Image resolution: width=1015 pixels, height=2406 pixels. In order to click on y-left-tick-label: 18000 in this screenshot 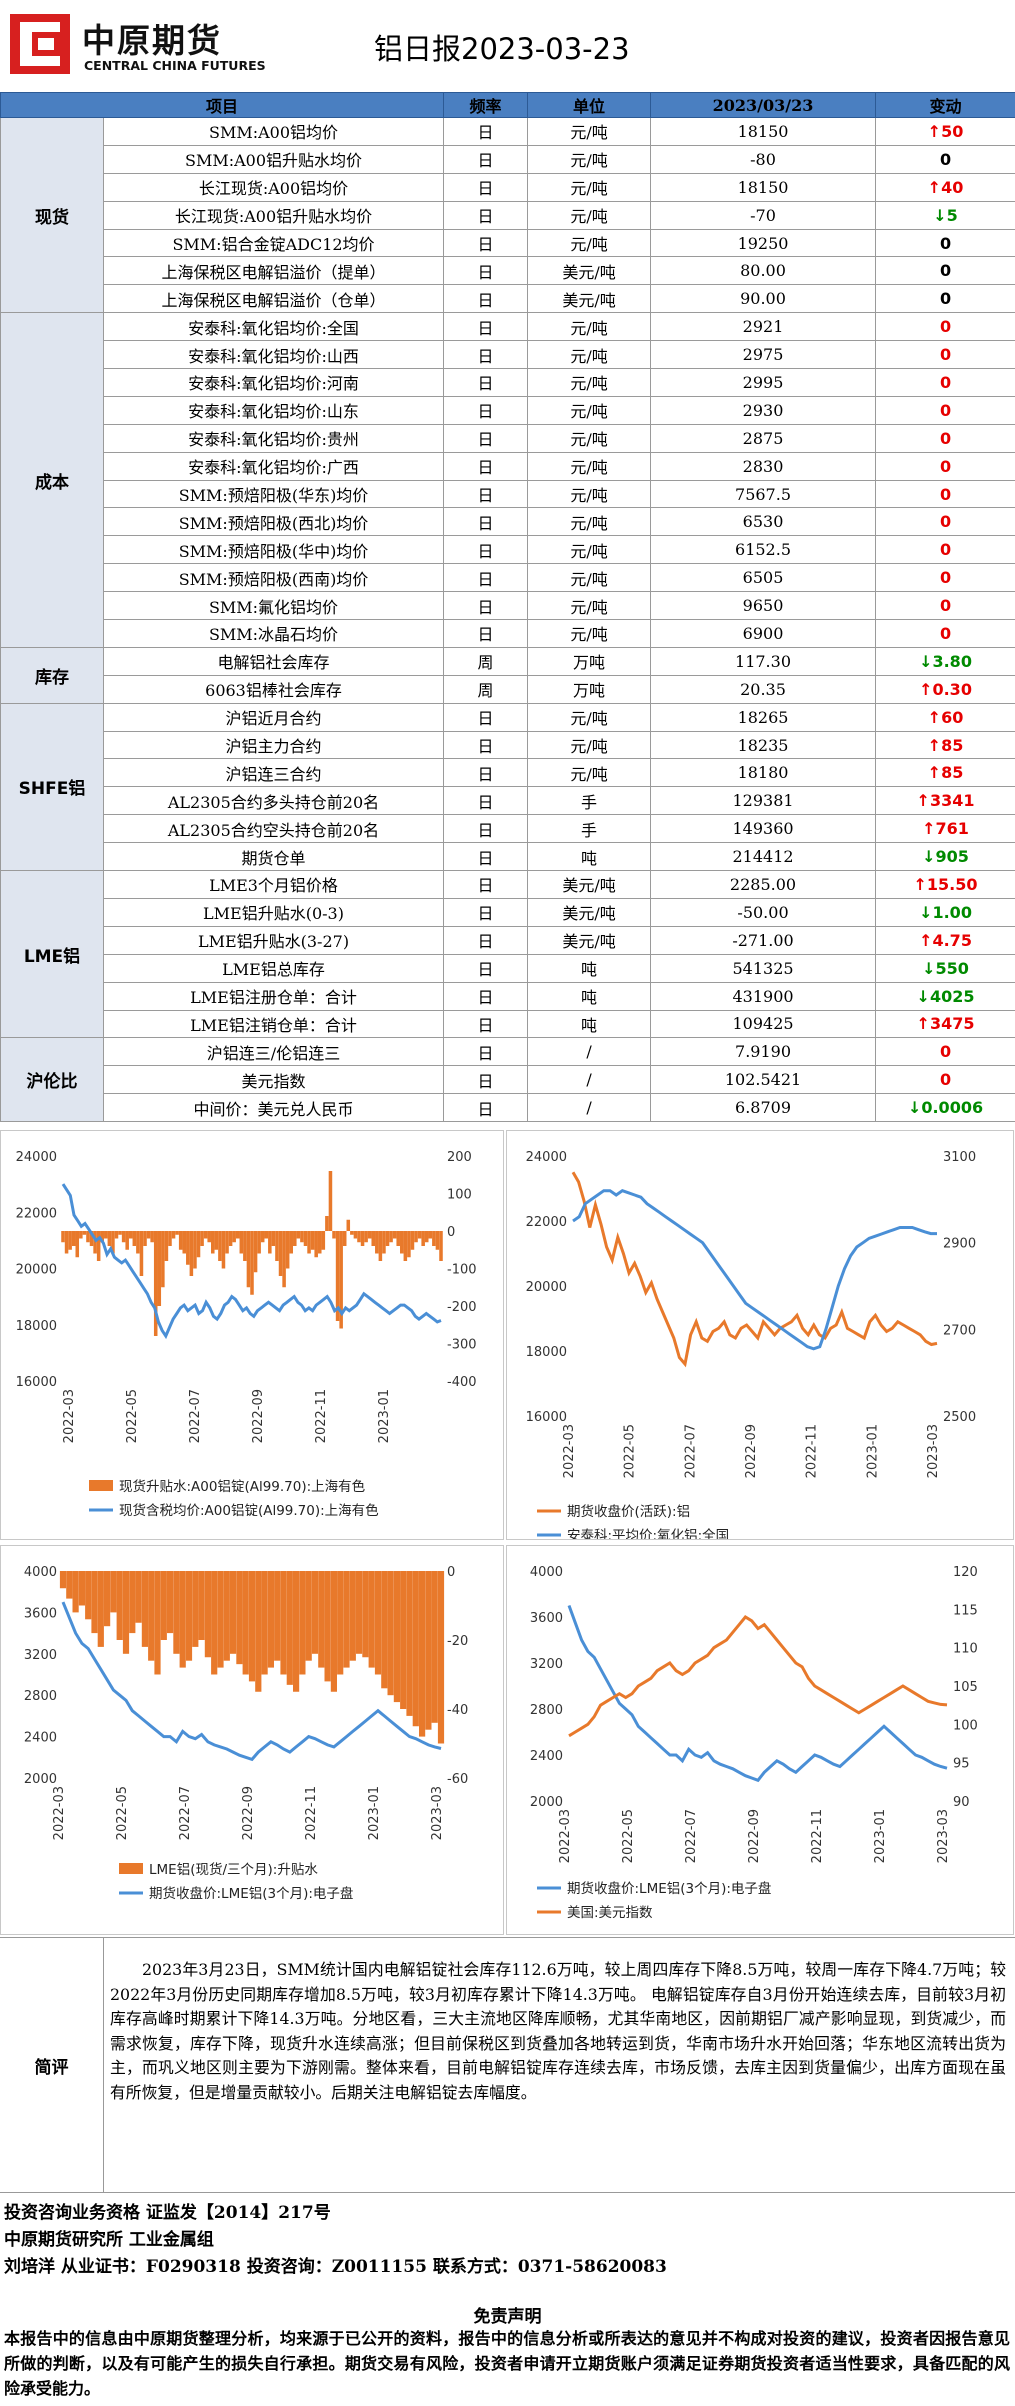, I will do `click(36, 1326)`.